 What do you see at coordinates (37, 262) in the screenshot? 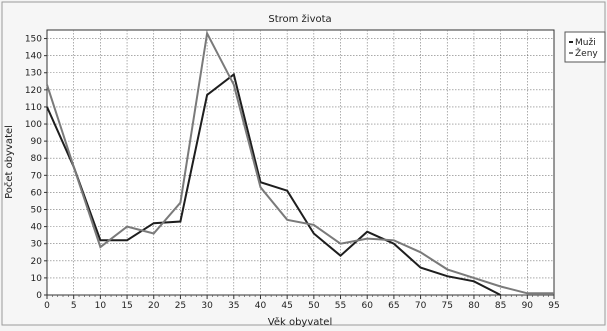
I see `y-tick-label: 20` at bounding box center [37, 262].